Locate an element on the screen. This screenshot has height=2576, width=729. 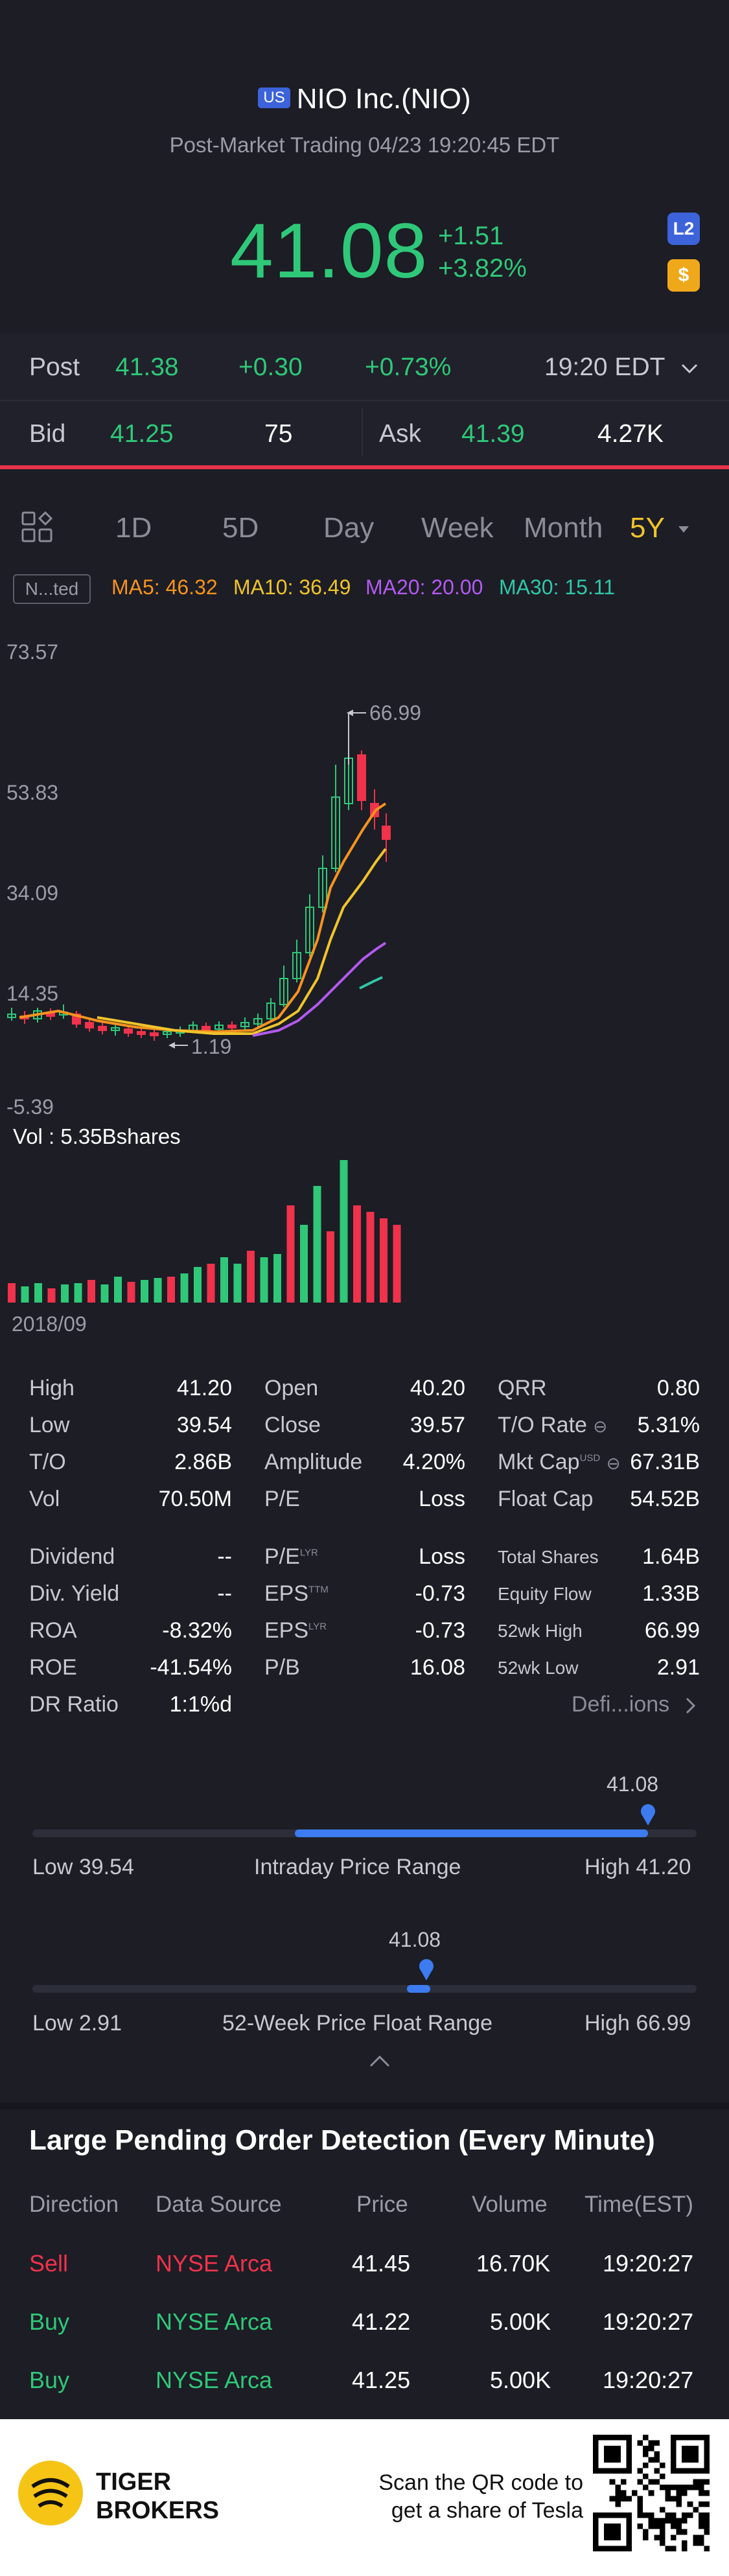
stat-label: High is located at coordinates (52, 1388).